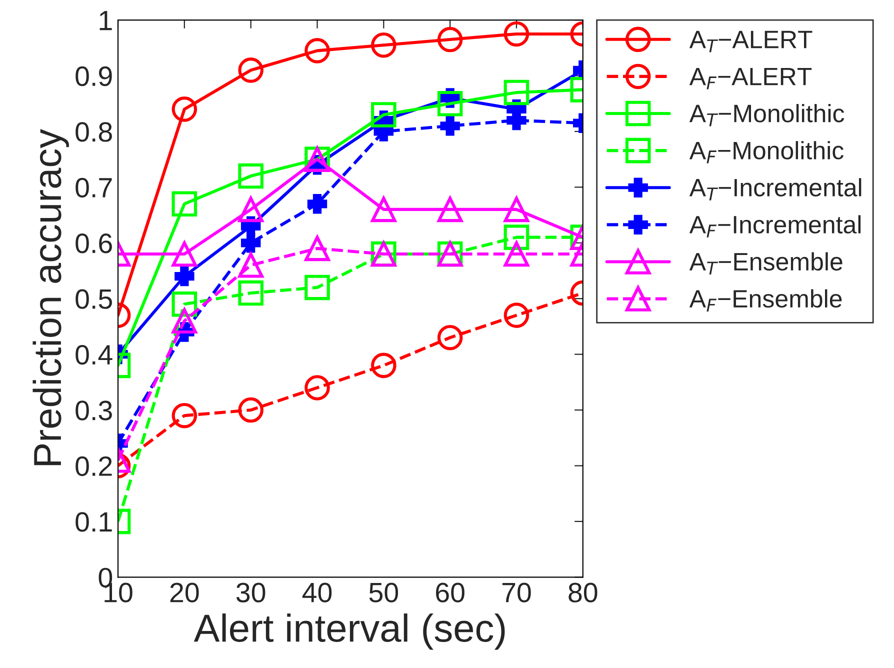  What do you see at coordinates (516, 592) in the screenshot?
I see `x-tick-label: 70` at bounding box center [516, 592].